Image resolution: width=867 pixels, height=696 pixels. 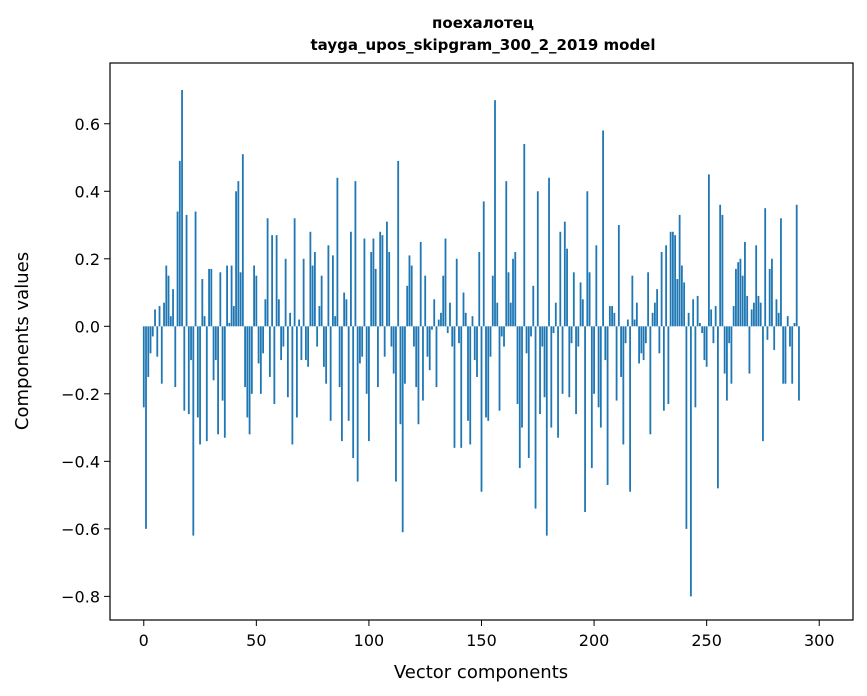 What do you see at coordinates (594, 640) in the screenshot?
I see `x-tick-label: 200` at bounding box center [594, 640].